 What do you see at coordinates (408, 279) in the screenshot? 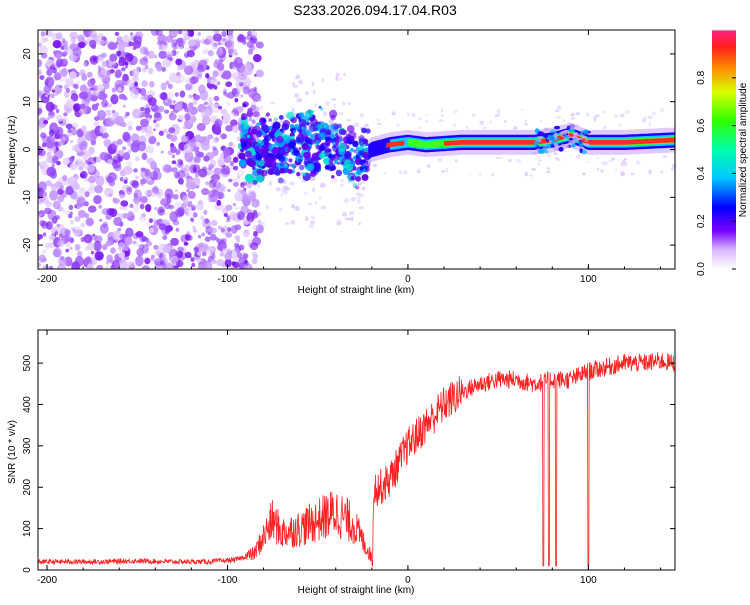
I see `spectrogram-x-tick-label: 0` at bounding box center [408, 279].